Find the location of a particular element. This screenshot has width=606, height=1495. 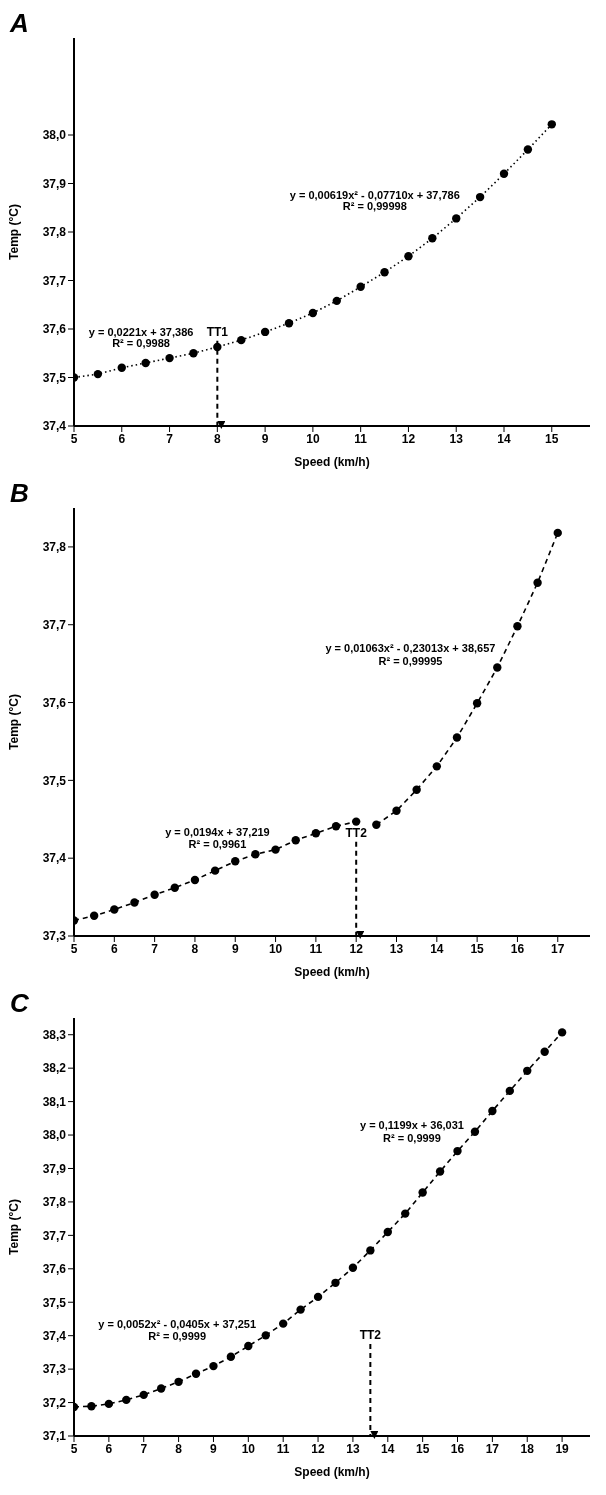

y-tick-label: 38,3 is located at coordinates (54, 1034).